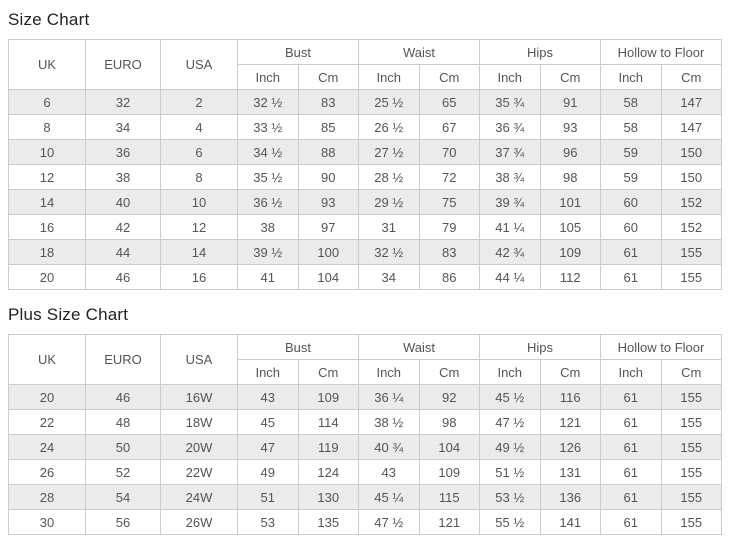 The image size is (730, 543). Describe the element at coordinates (199, 472) in the screenshot. I see `table-cell: 22W` at that location.